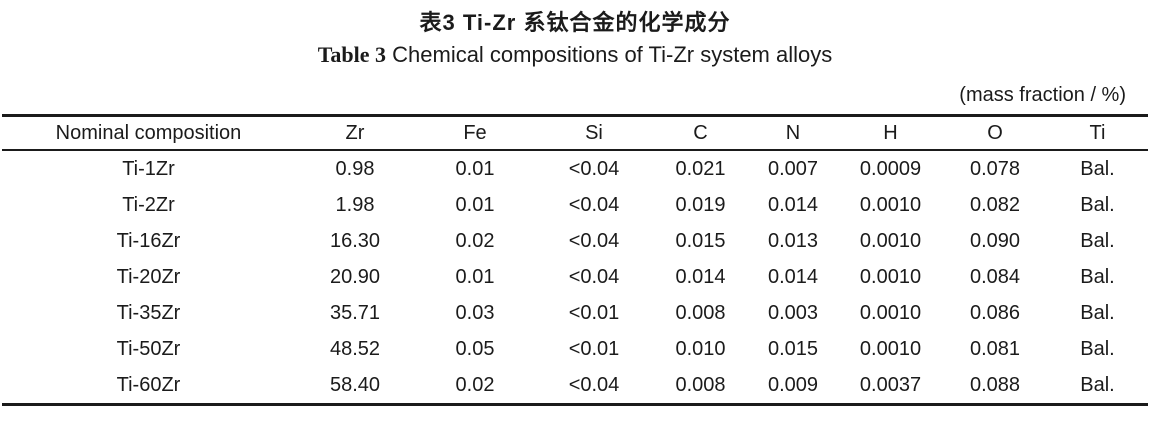 The image size is (1150, 427). What do you see at coordinates (793, 384) in the screenshot?
I see `table-cell: 0.009` at bounding box center [793, 384].